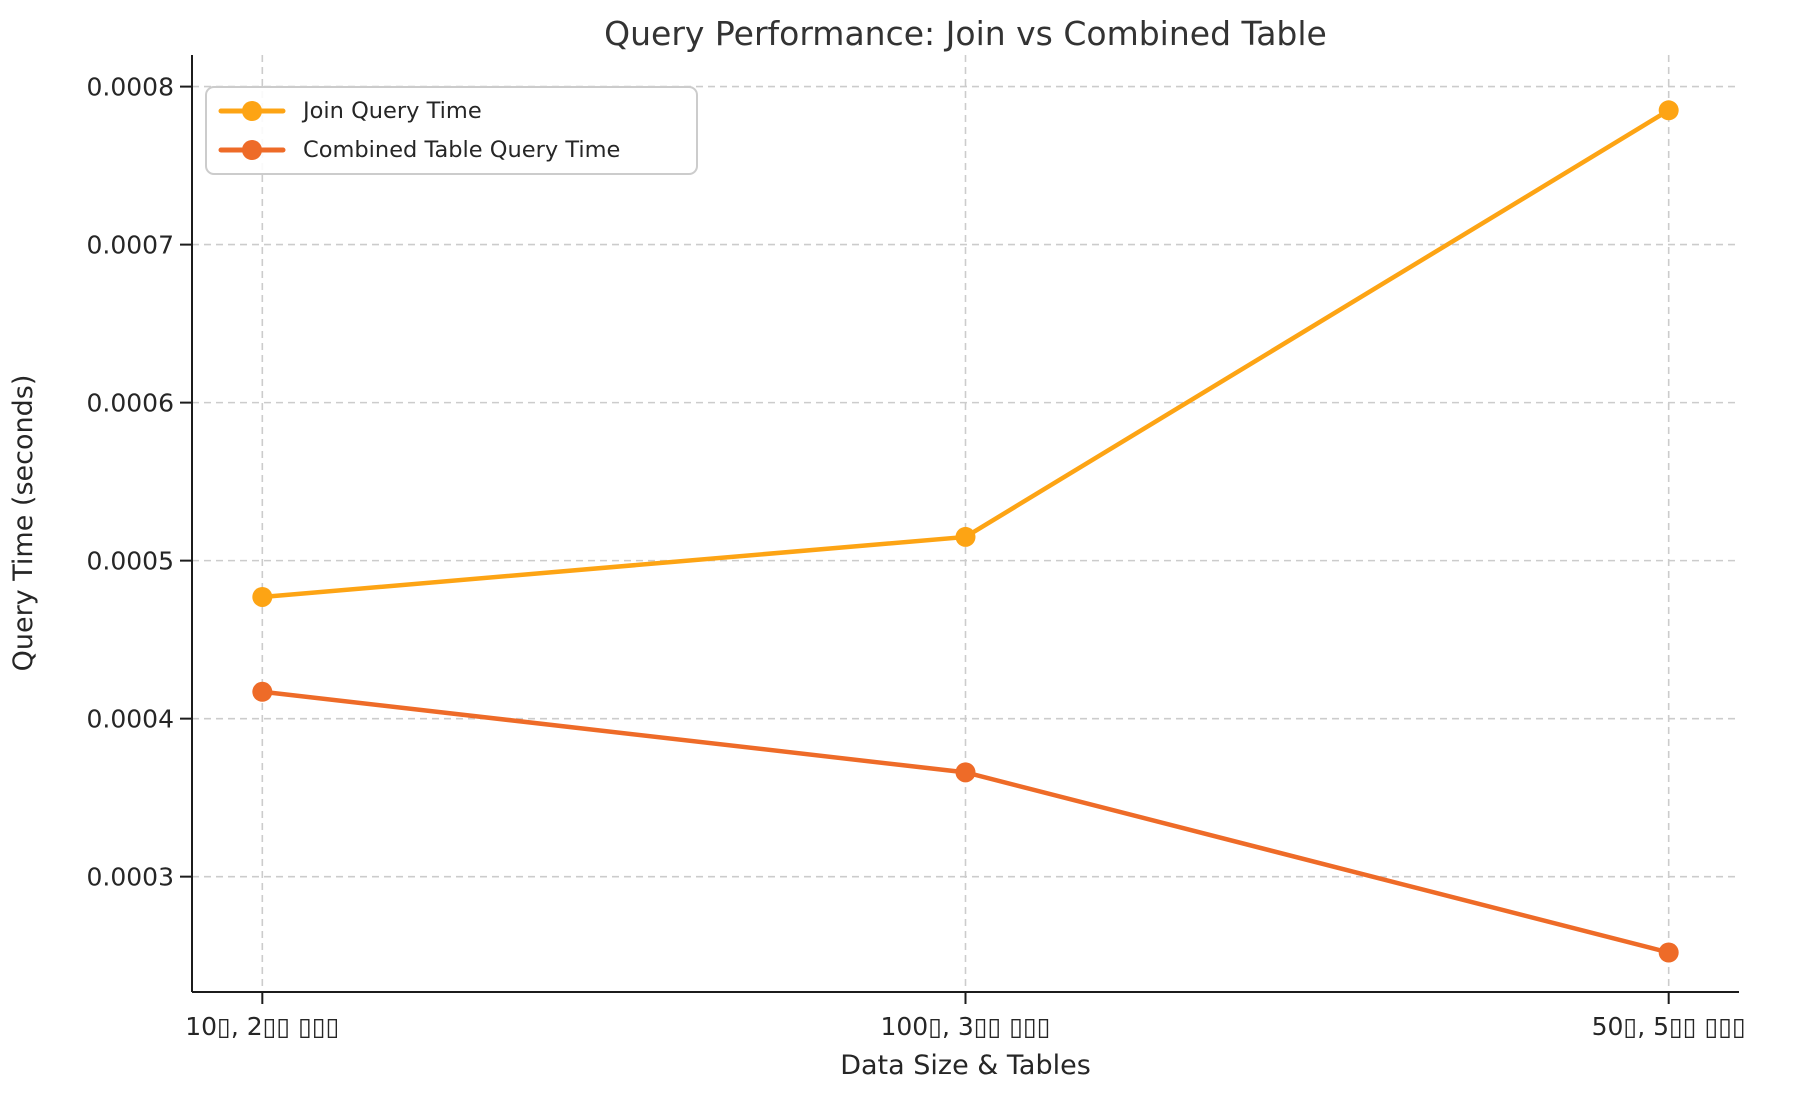  I want to click on legend-row: Join Query Time, so click(449, 111).